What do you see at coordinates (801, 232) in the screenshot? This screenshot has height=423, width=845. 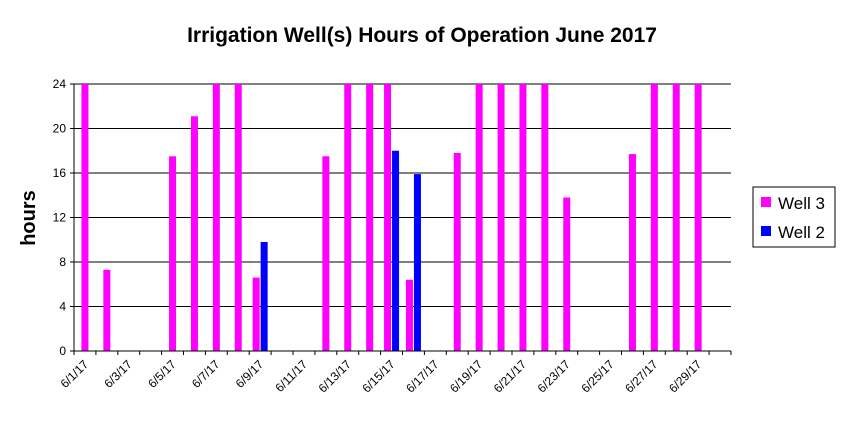 I see `legend-label-well-2: Well 2` at bounding box center [801, 232].